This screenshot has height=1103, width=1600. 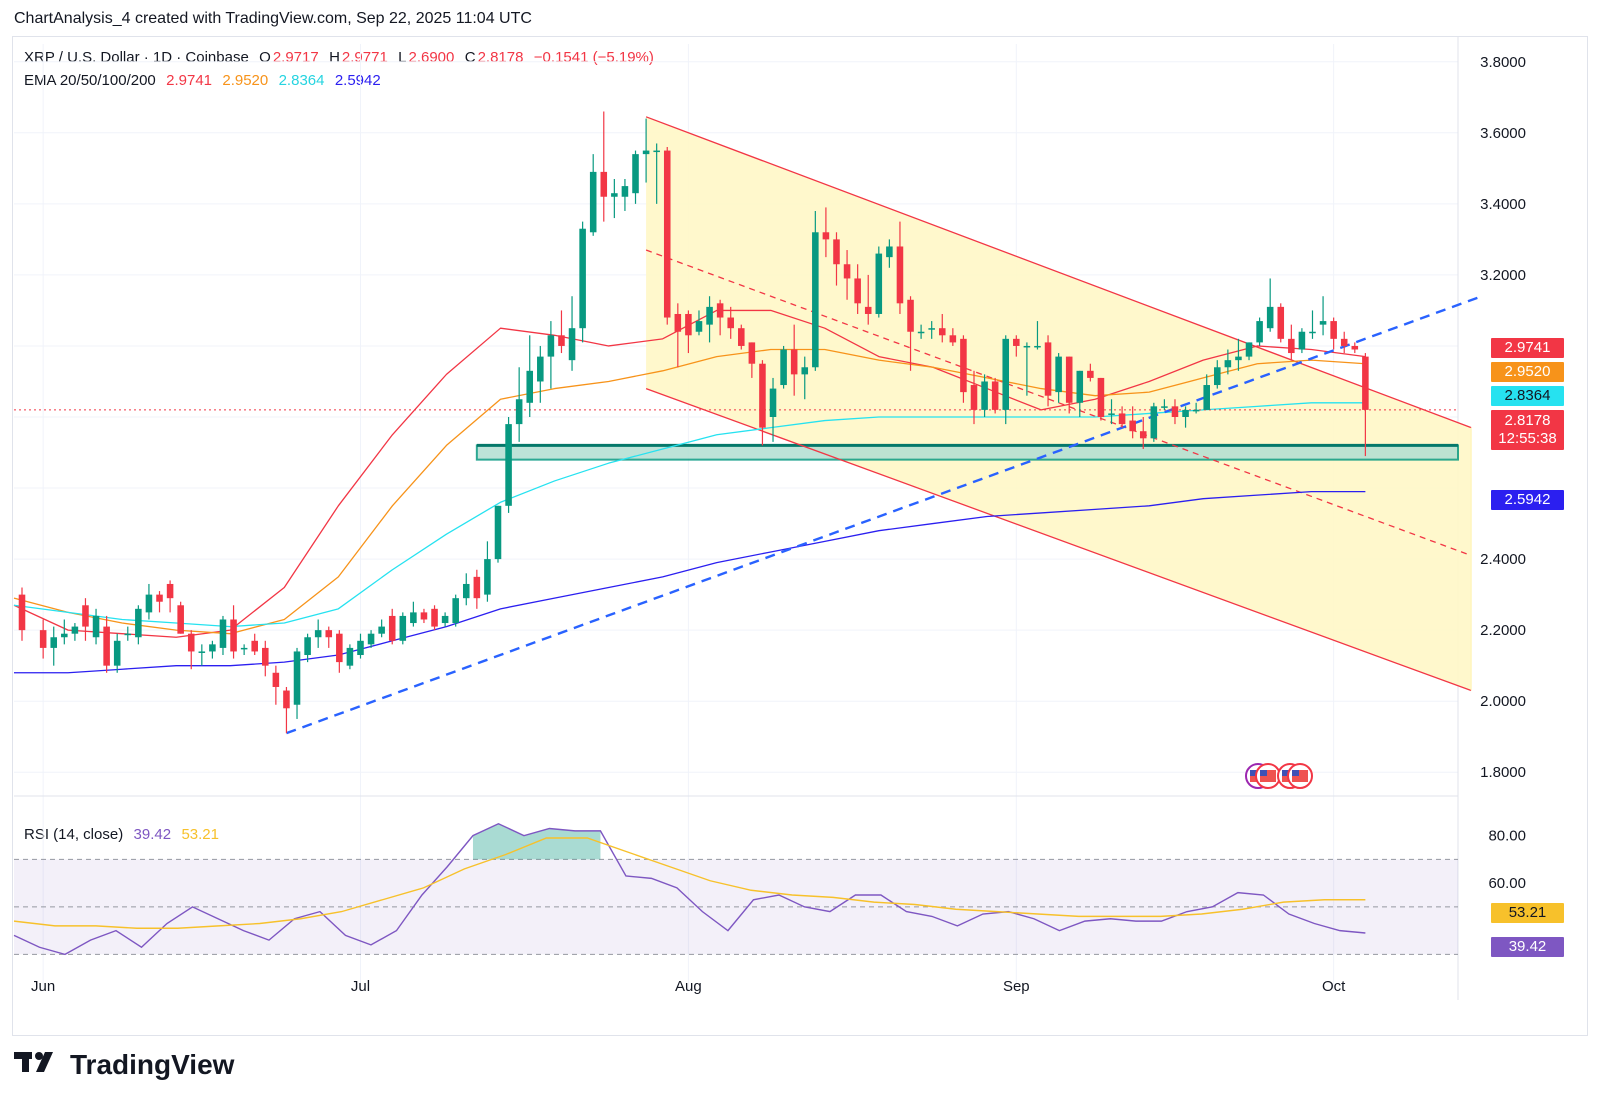 I want to click on change-value: −0.1541 (−5.19%), so click(x=593, y=57).